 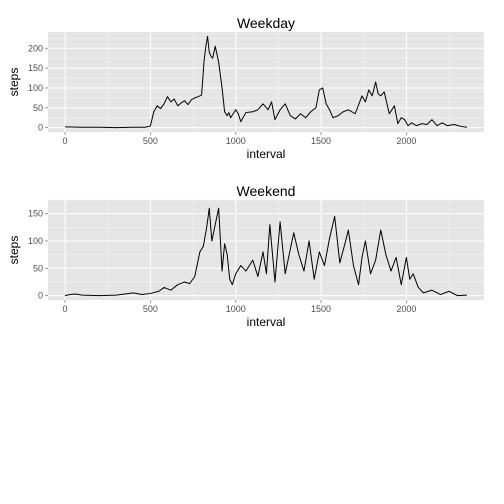 What do you see at coordinates (40, 128) in the screenshot?
I see `weekday-y-tick-label: 0` at bounding box center [40, 128].